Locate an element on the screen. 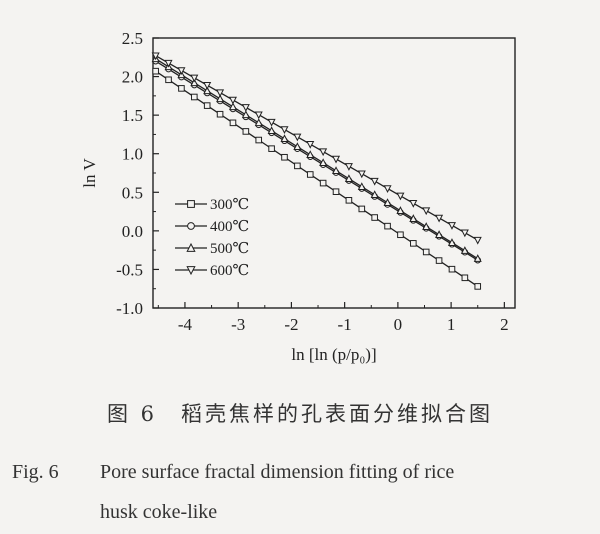 This screenshot has width=600, height=534. y-tick-label: 0.0 is located at coordinates (132, 231).